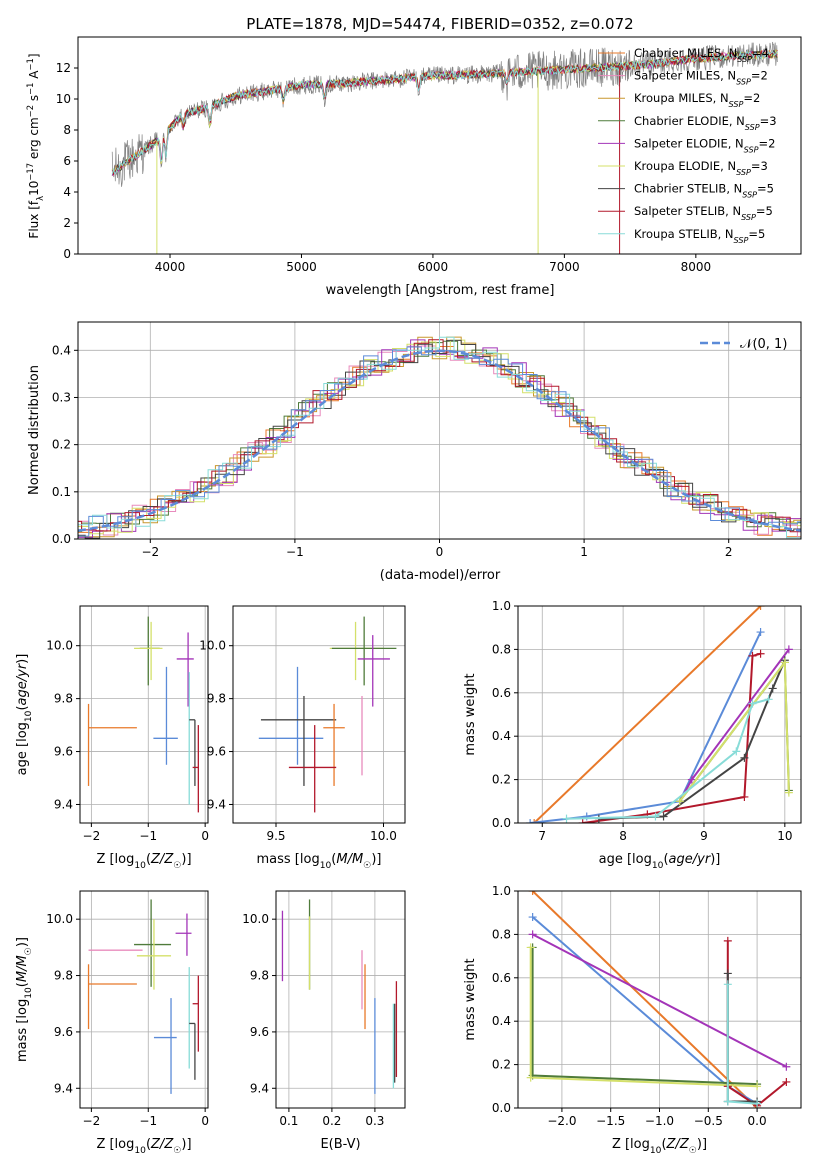 Image resolution: width=819 pixels, height=1170 pixels. I want to click on x-tick-label: 6000, so click(433, 267).